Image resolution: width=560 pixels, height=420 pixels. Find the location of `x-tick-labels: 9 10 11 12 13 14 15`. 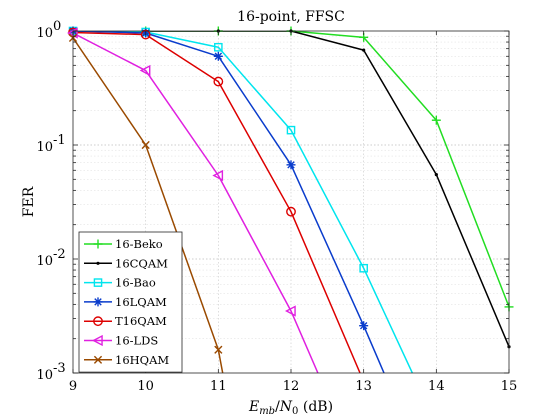

x-tick-labels: 9 10 11 12 13 14 15 is located at coordinates (293, 386).